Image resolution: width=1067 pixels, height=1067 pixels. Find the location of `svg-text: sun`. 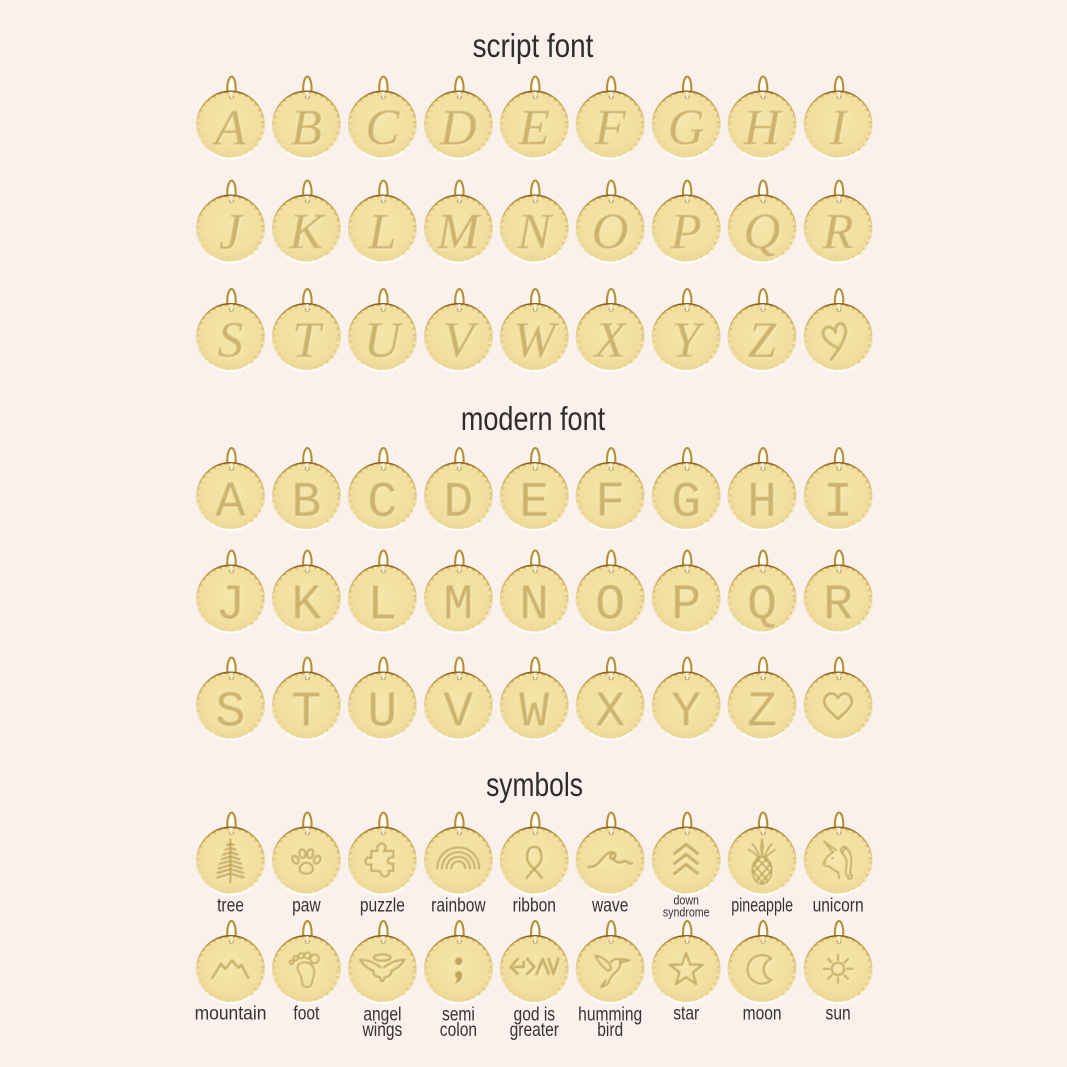

svg-text: sun is located at coordinates (838, 1013).